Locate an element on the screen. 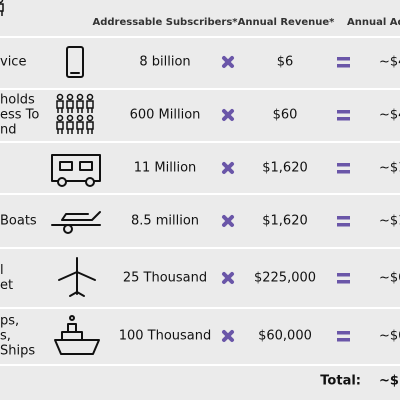 This screenshot has height=400, width=400. header-revenue: Annual Revenue* is located at coordinates (287, 22).